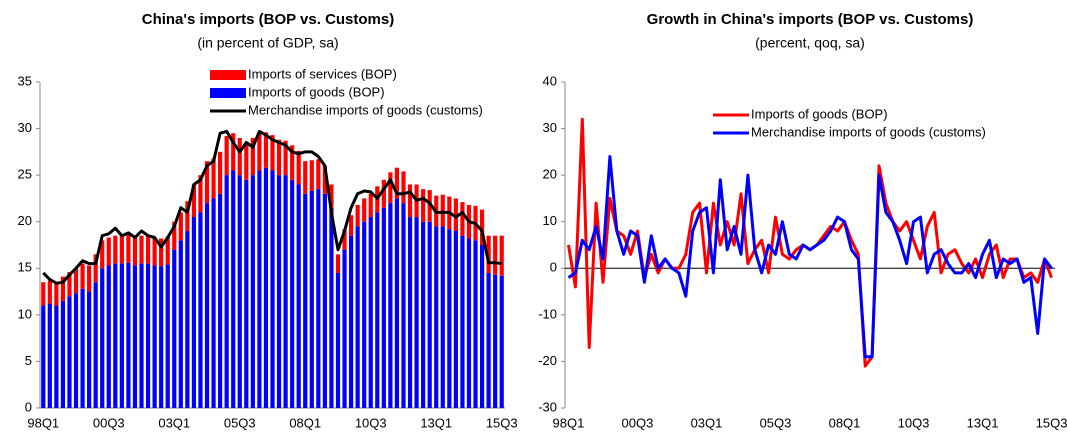  What do you see at coordinates (550, 80) in the screenshot?
I see `y-tick-label: 40` at bounding box center [550, 80].